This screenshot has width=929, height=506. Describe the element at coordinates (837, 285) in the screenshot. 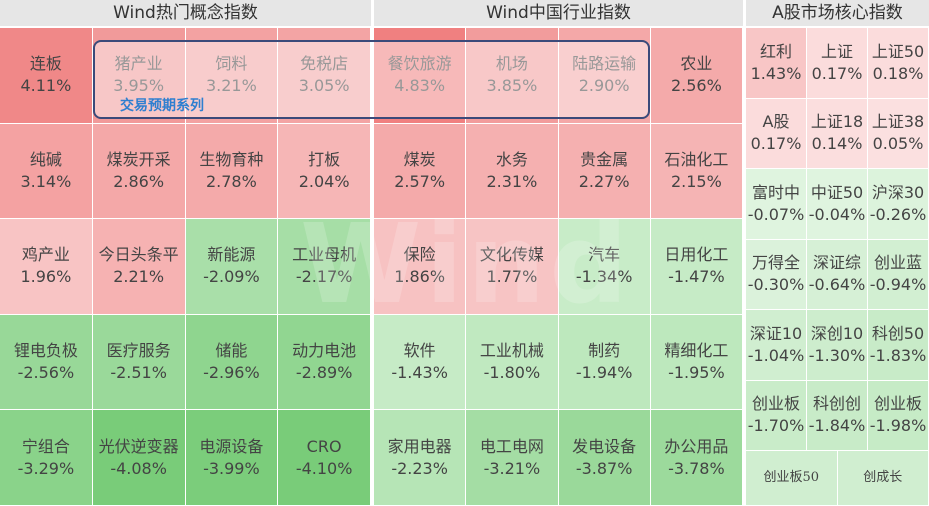

I see `index-change: -0.64%` at that location.